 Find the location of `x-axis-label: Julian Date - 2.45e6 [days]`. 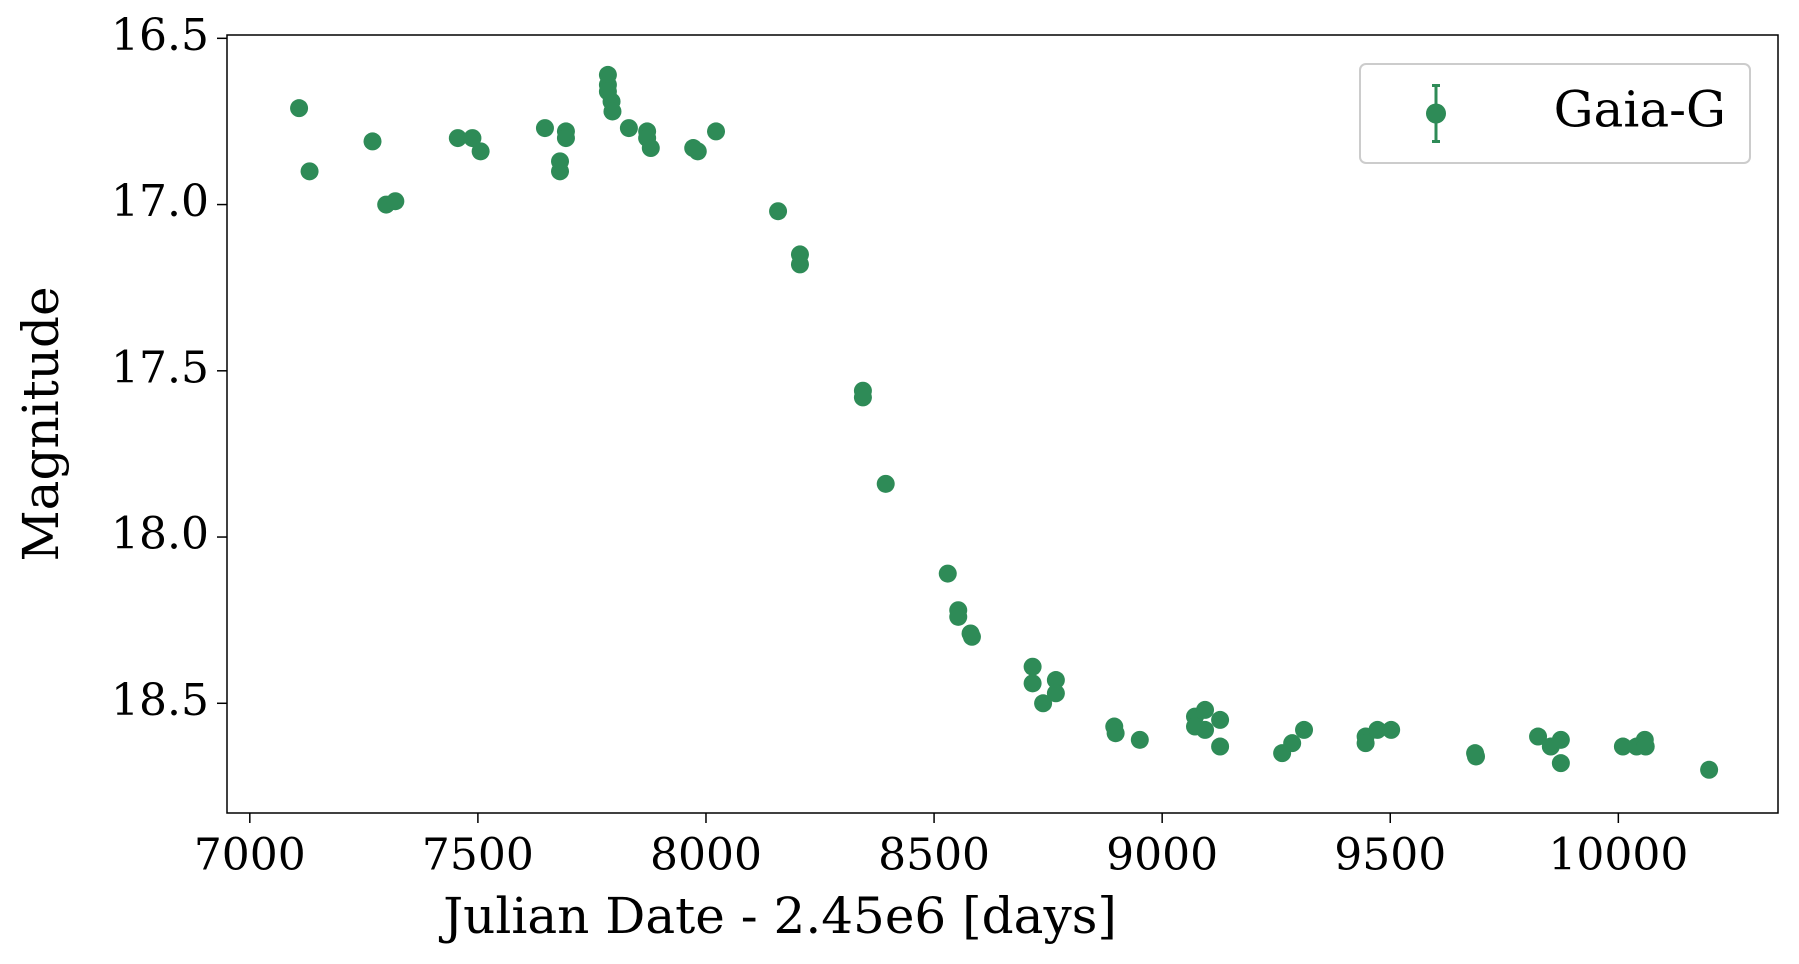

x-axis-label: Julian Date - 2.45e6 [days] is located at coordinates (777, 916).